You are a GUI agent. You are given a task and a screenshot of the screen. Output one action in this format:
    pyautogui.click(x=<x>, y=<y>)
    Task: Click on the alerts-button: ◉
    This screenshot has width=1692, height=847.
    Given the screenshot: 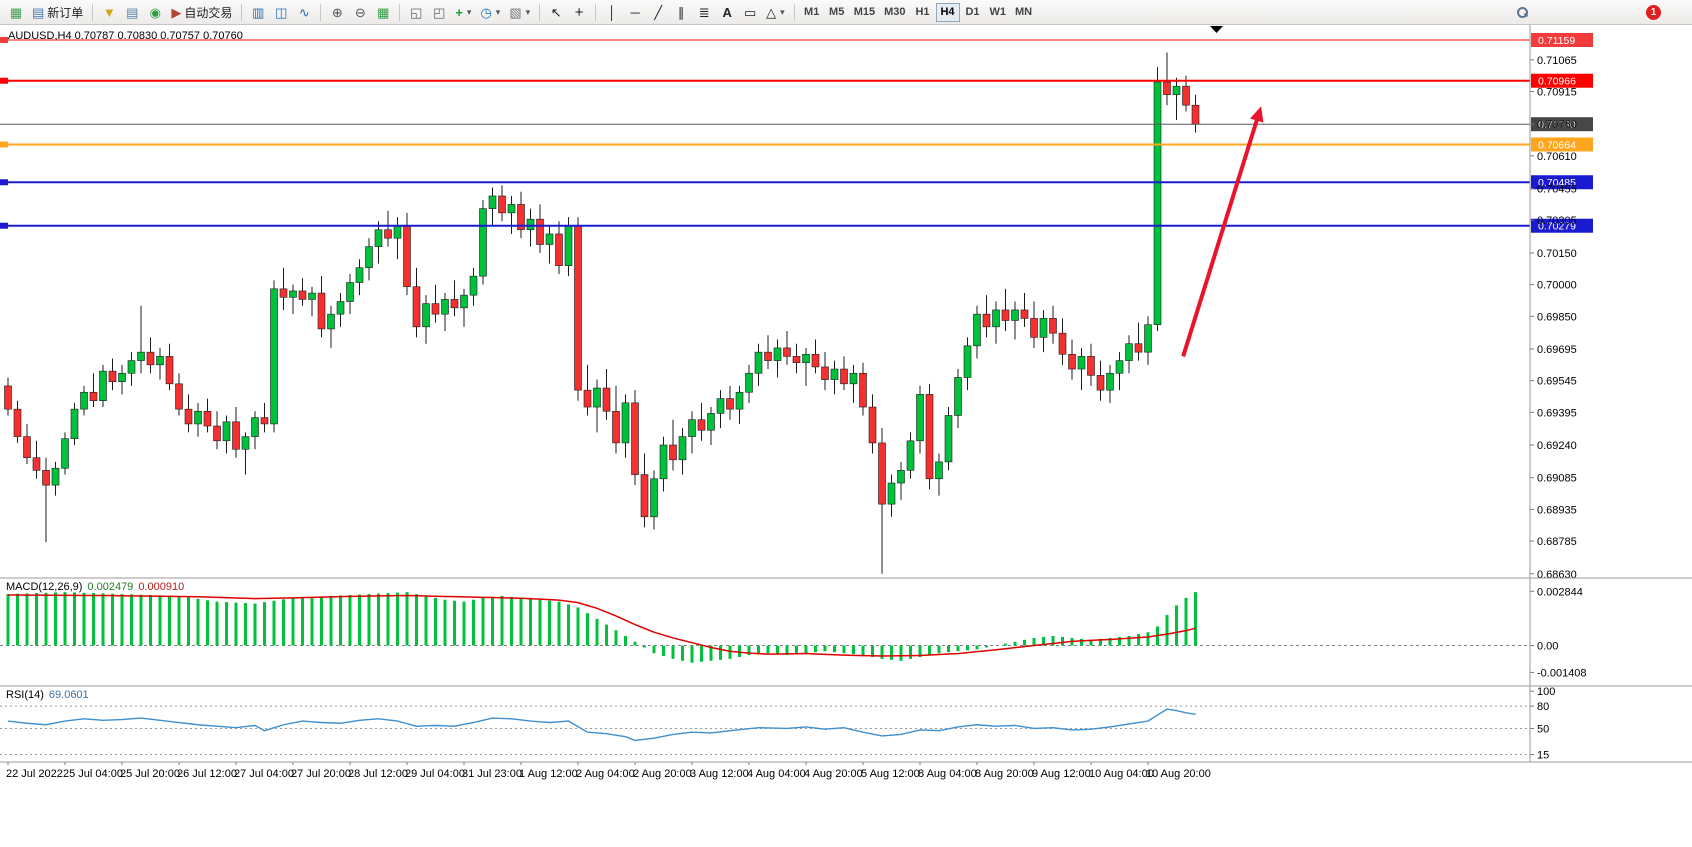 What is the action you would take?
    pyautogui.click(x=155, y=12)
    